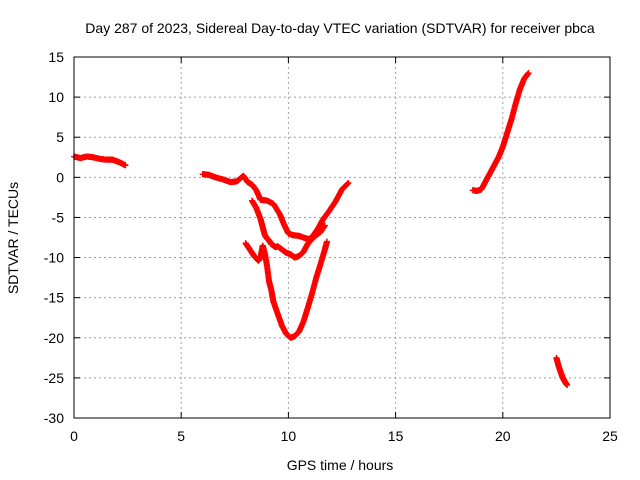  What do you see at coordinates (54, 258) in the screenshot?
I see `y-tick-label: -10` at bounding box center [54, 258].